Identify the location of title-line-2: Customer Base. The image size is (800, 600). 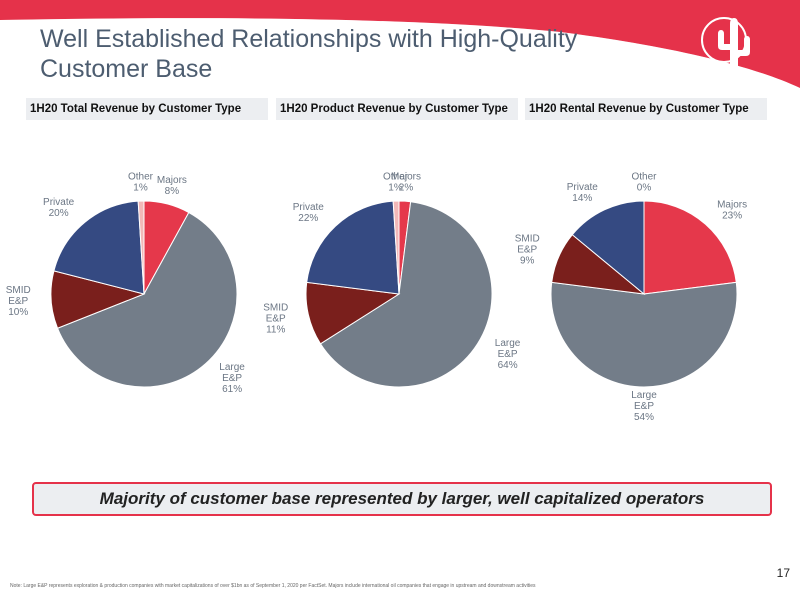
(126, 69).